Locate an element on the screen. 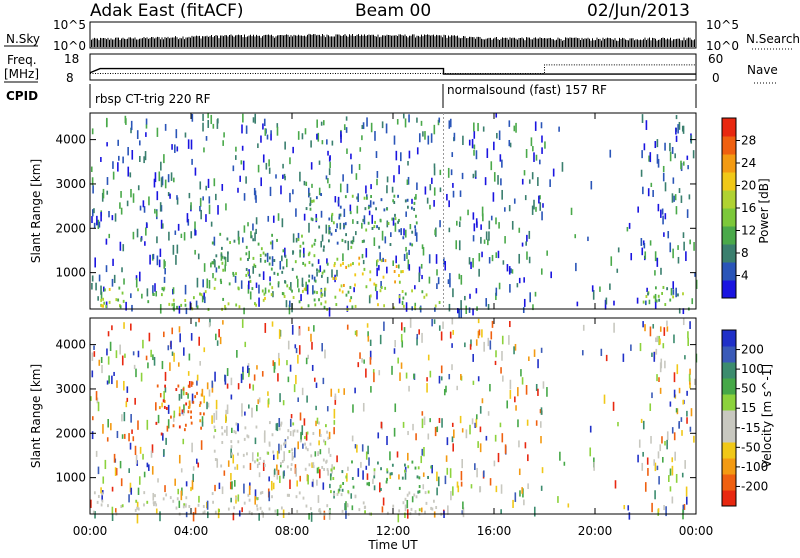  time-tick-label: 00:00 is located at coordinates (90, 531).